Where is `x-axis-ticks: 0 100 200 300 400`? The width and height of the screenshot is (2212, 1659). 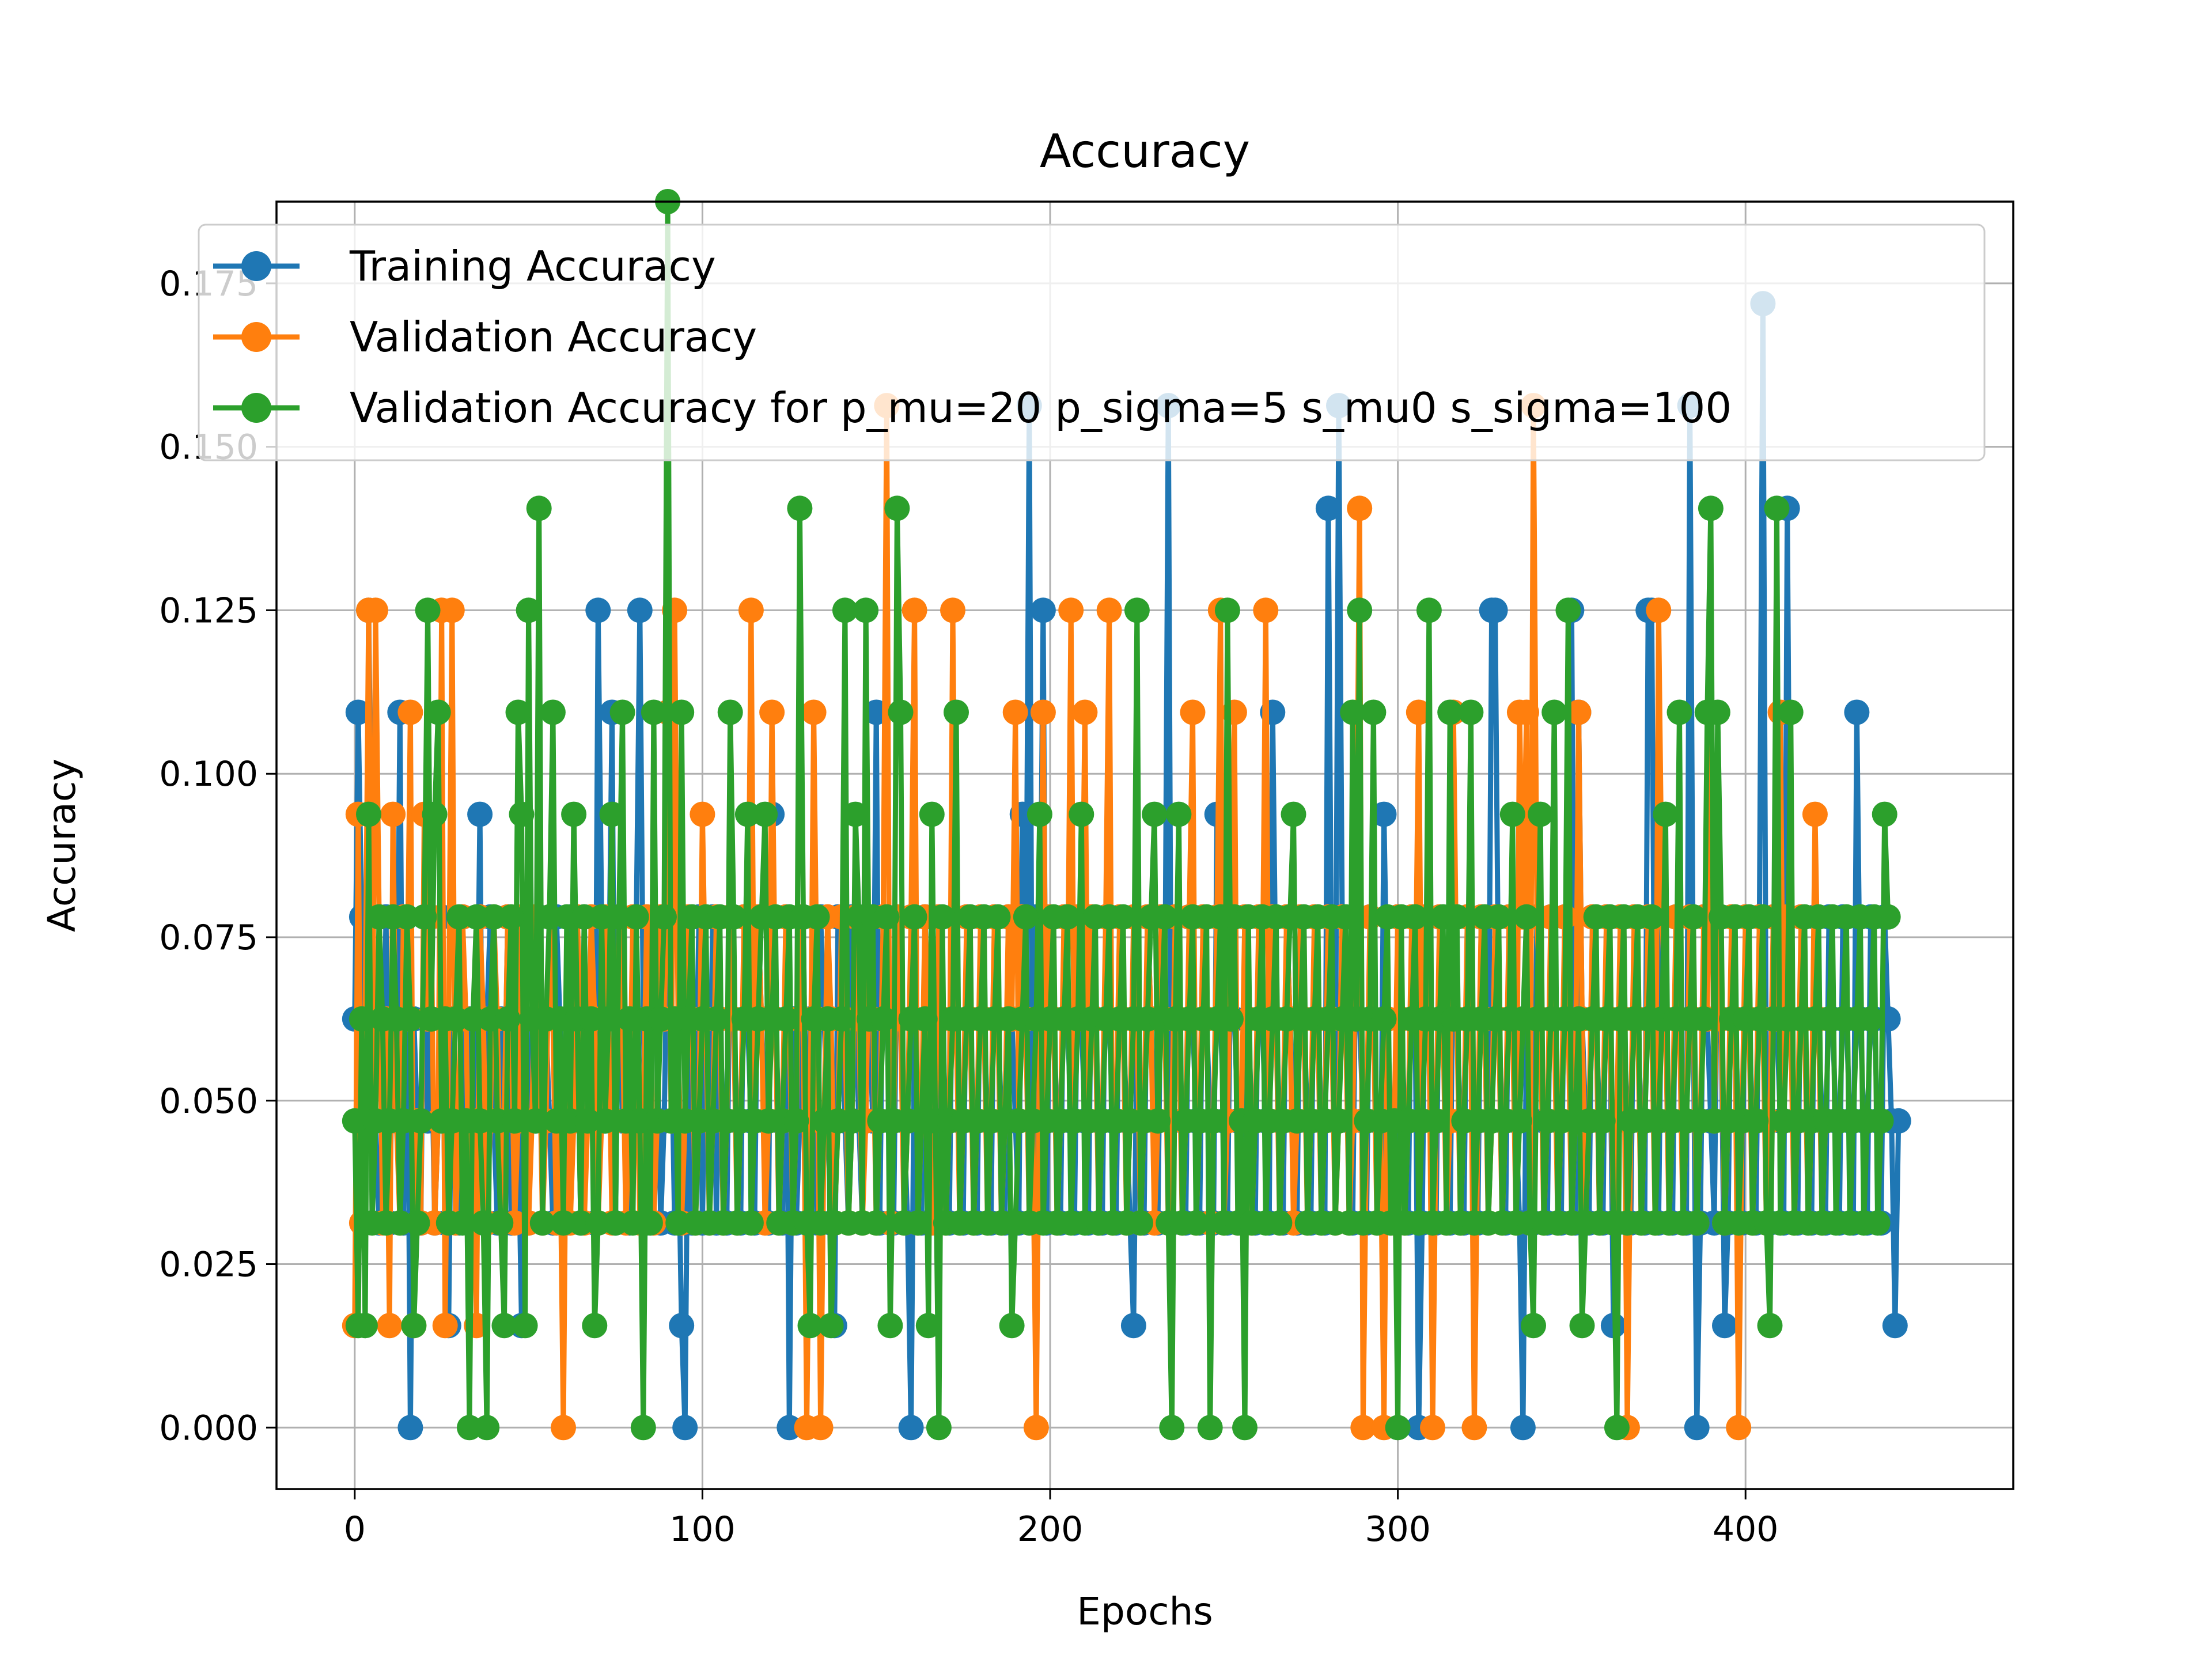
x-axis-ticks: 0 100 200 300 400 is located at coordinates (1061, 1519).